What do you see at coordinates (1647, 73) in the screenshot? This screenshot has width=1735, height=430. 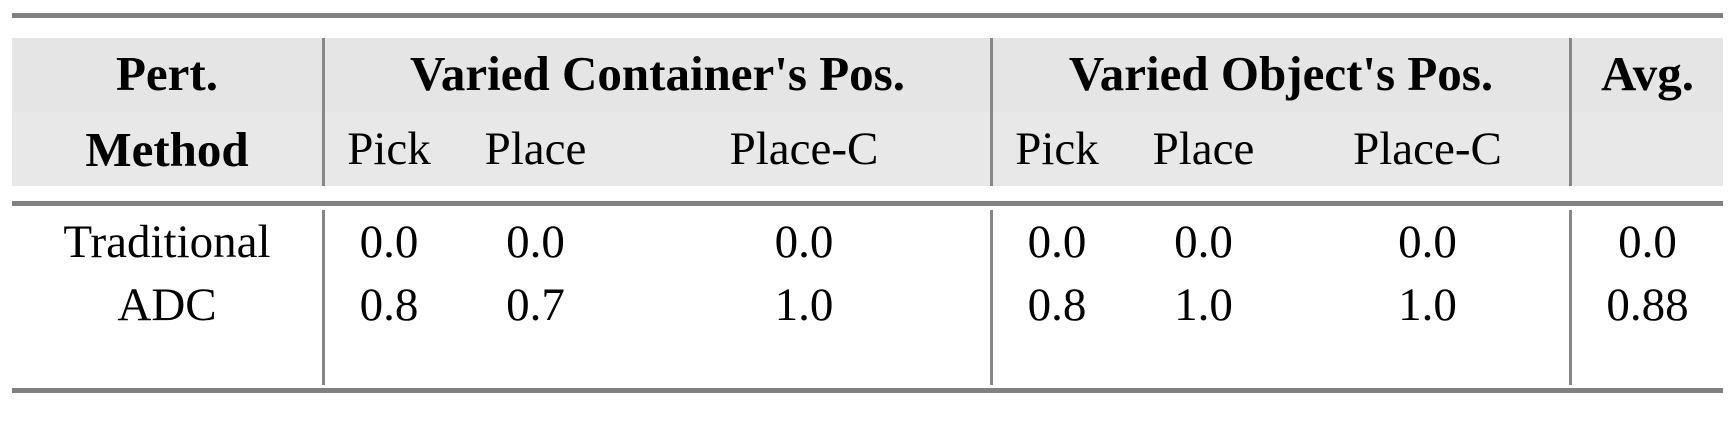 I see `header-avg: Avg.` at bounding box center [1647, 73].